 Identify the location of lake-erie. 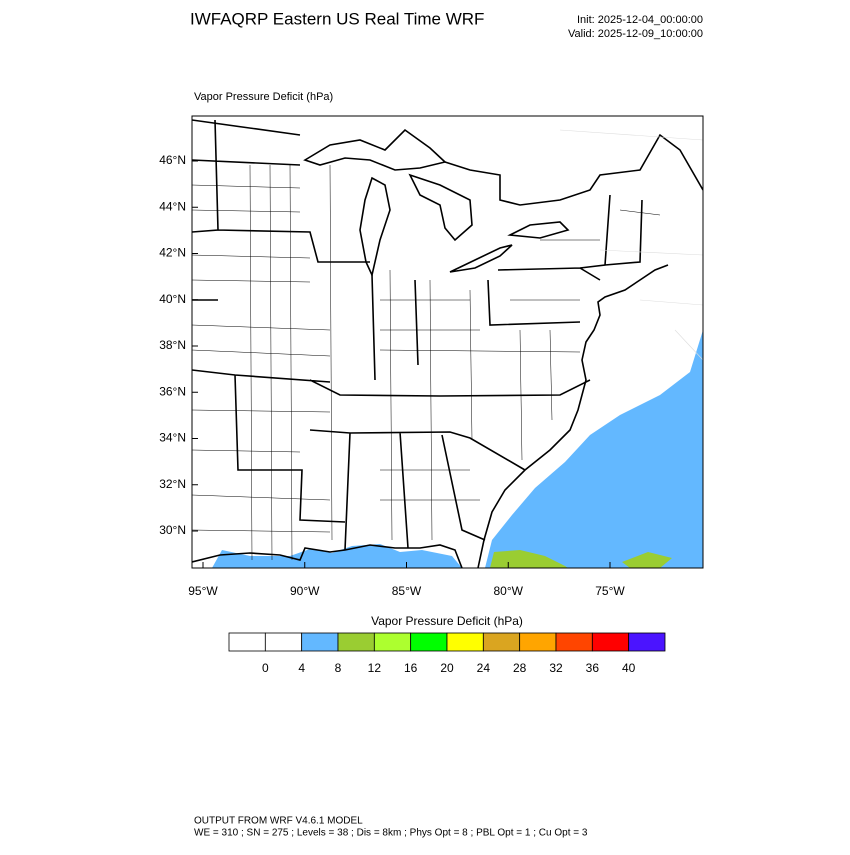
(481, 258).